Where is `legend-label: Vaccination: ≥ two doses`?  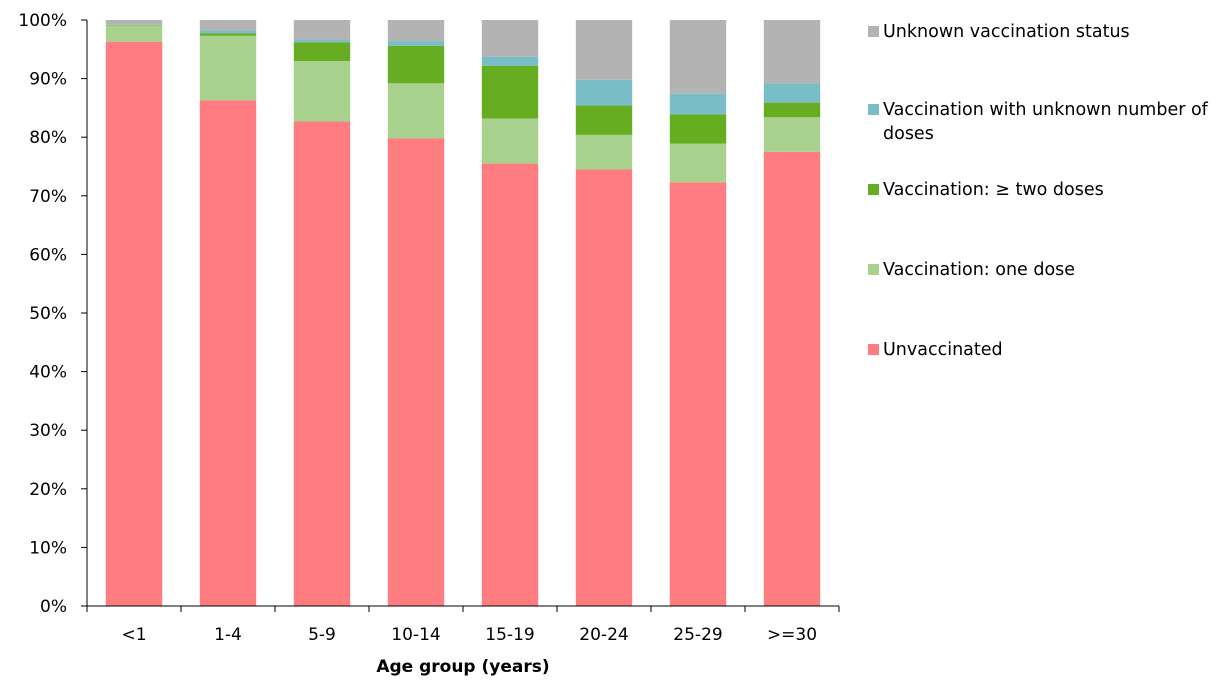 legend-label: Vaccination: ≥ two doses is located at coordinates (993, 190).